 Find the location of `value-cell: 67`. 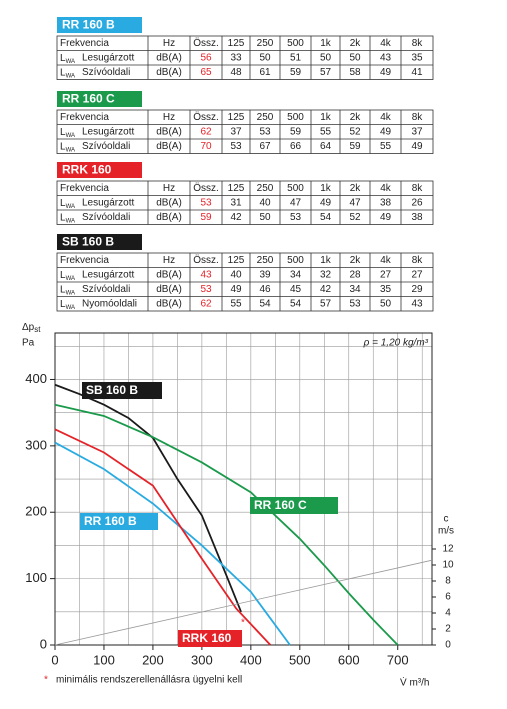

value-cell: 67 is located at coordinates (265, 146).